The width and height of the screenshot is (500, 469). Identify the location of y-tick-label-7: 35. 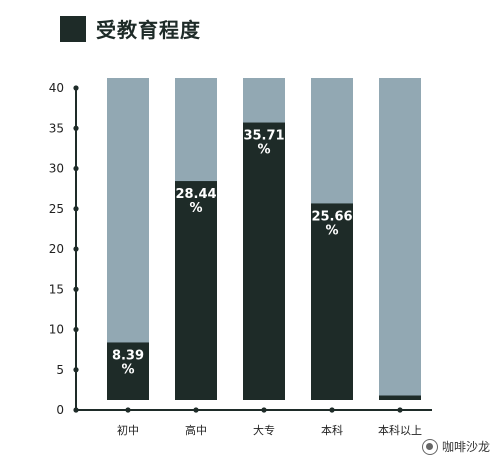
(56, 128).